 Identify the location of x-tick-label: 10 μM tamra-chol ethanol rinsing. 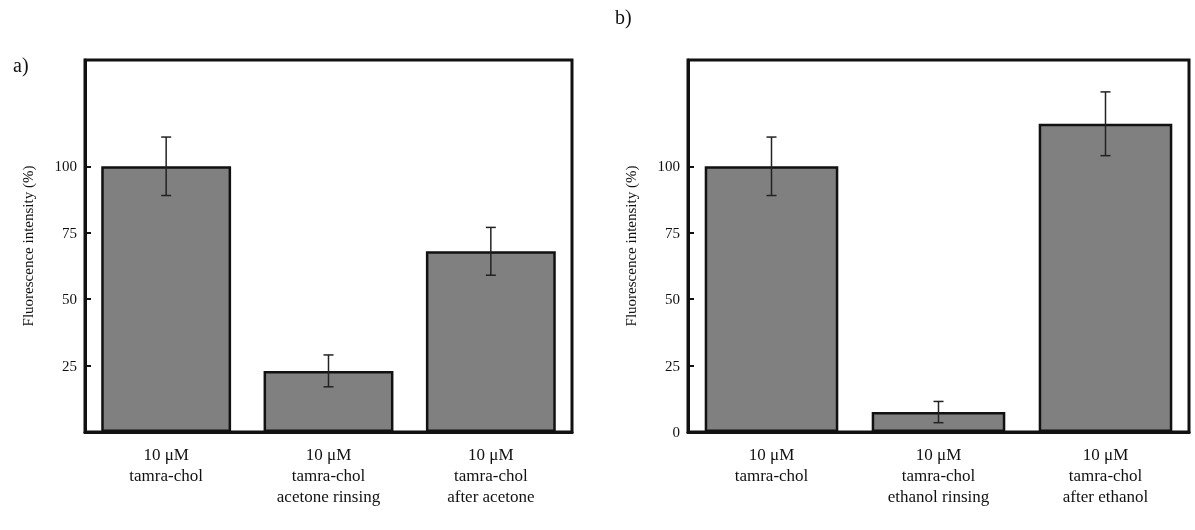
(938, 475).